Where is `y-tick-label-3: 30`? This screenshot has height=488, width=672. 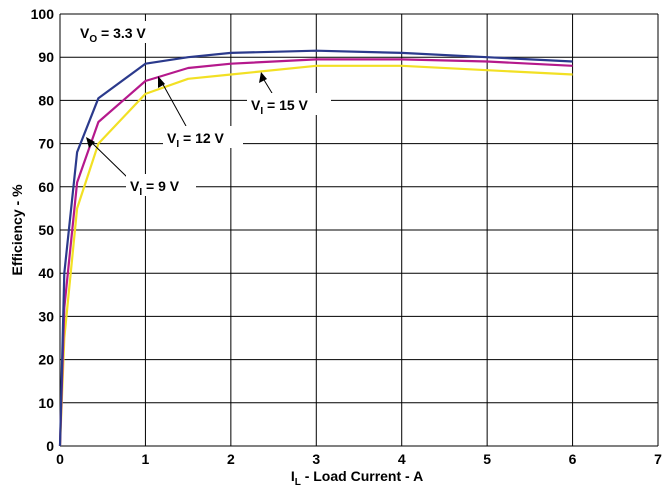
y-tick-label-3: 30 is located at coordinates (46, 316).